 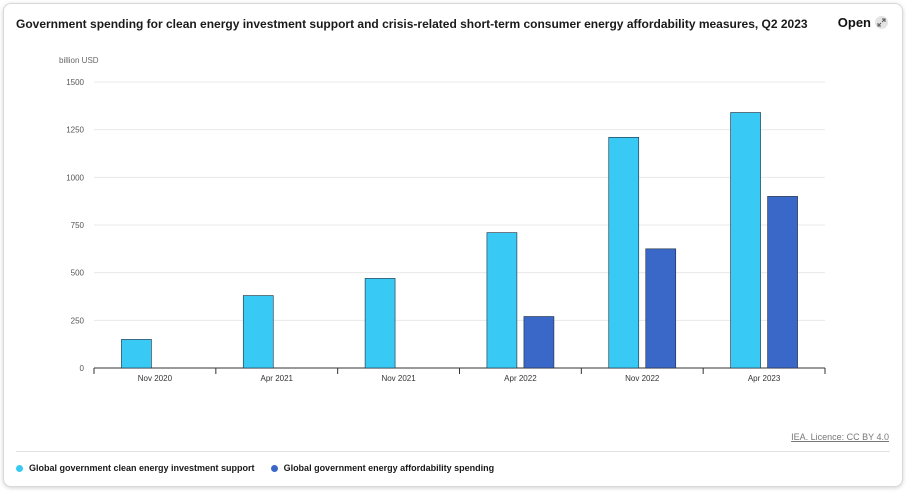 What do you see at coordinates (277, 378) in the screenshot?
I see `x-tick-label: Apr 2021` at bounding box center [277, 378].